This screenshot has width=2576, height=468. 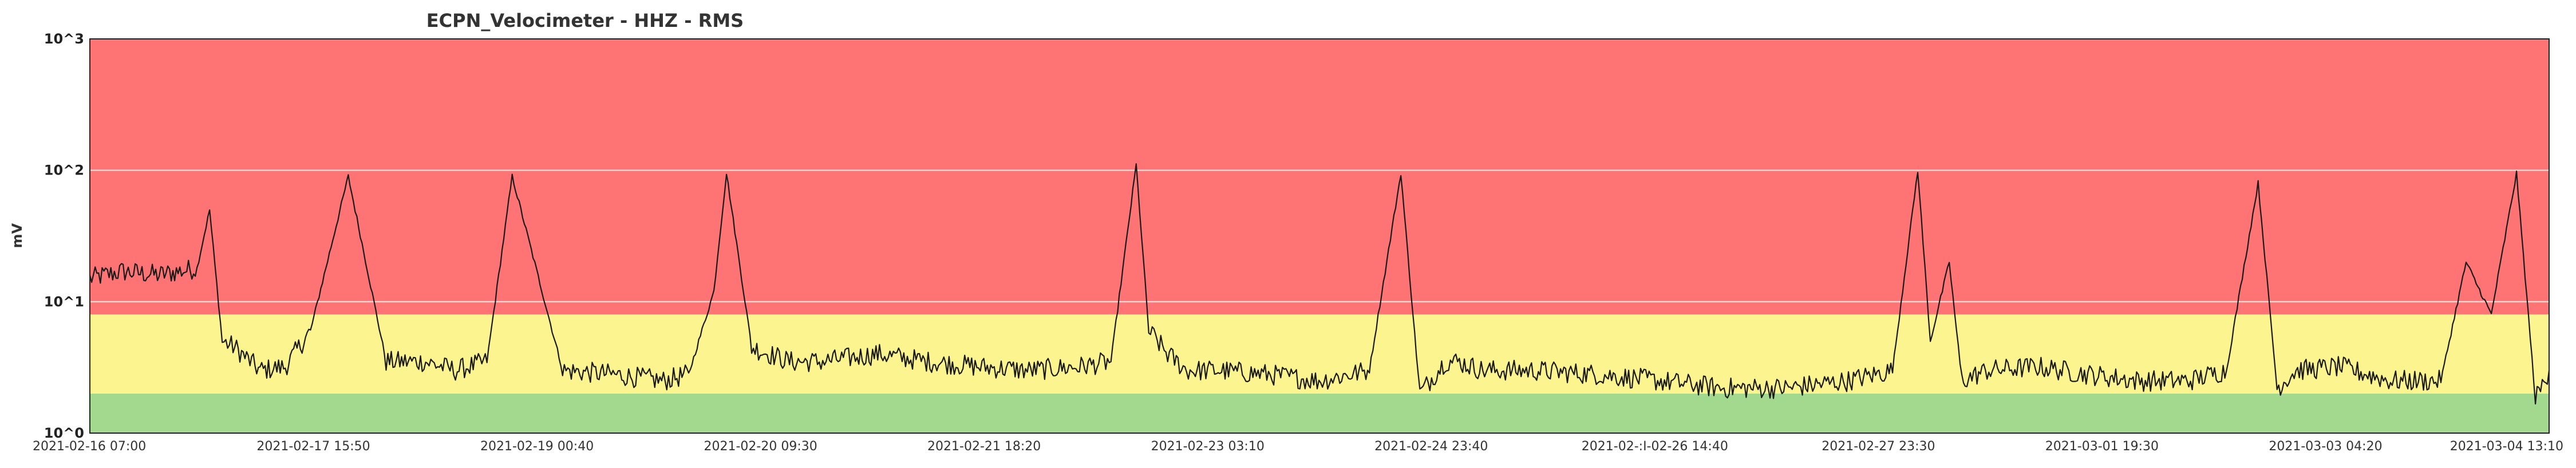 What do you see at coordinates (89, 446) in the screenshot?
I see `x-tick-label: 2021-02-16 07:00` at bounding box center [89, 446].